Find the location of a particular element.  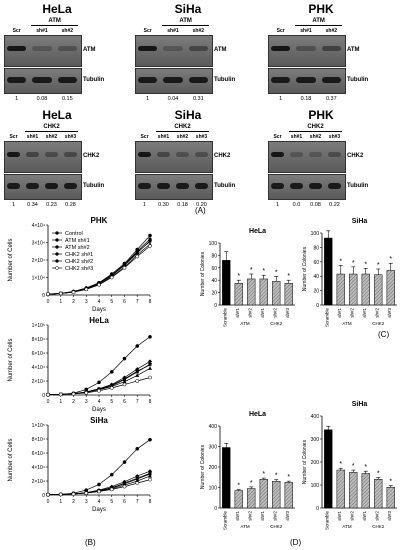

blot-quant-value: 1 is located at coordinates (277, 205).